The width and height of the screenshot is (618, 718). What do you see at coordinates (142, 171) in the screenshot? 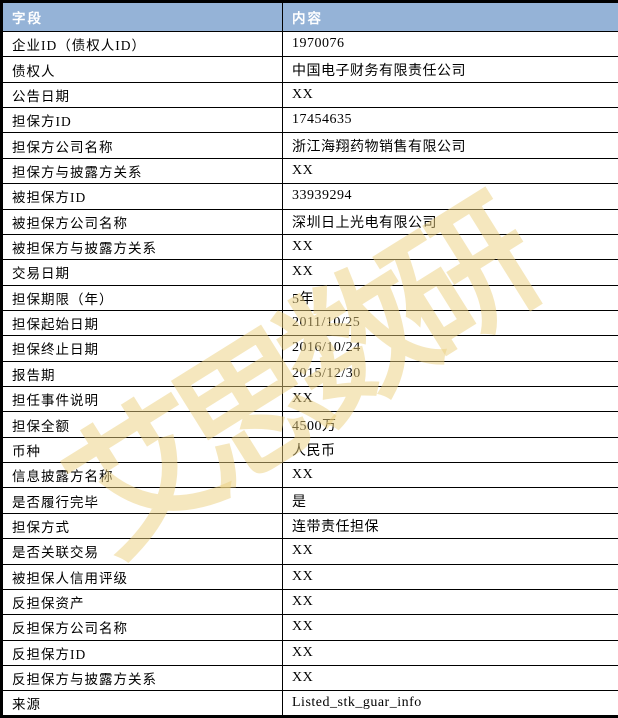
I see `field-cell: 担保方与披露方关系` at bounding box center [142, 171].